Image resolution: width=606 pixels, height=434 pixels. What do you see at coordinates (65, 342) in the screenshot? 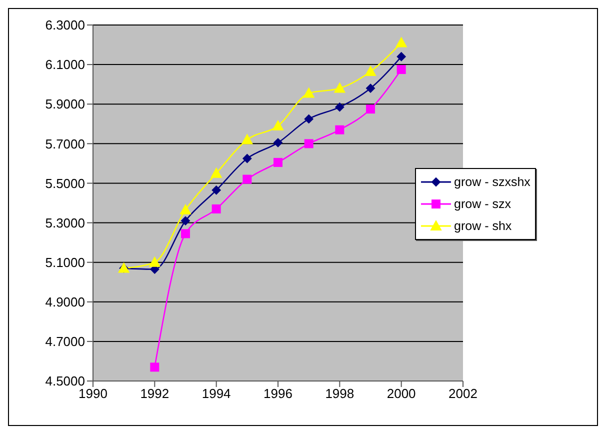
I see `y-tick-label: 4.7000` at bounding box center [65, 342].